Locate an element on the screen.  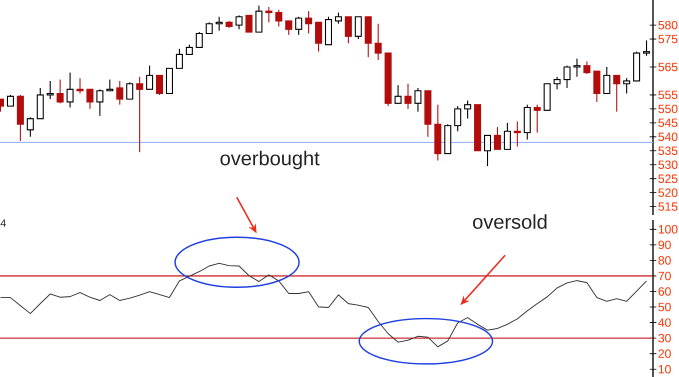
y-tick-label: 80 is located at coordinates (664, 260).